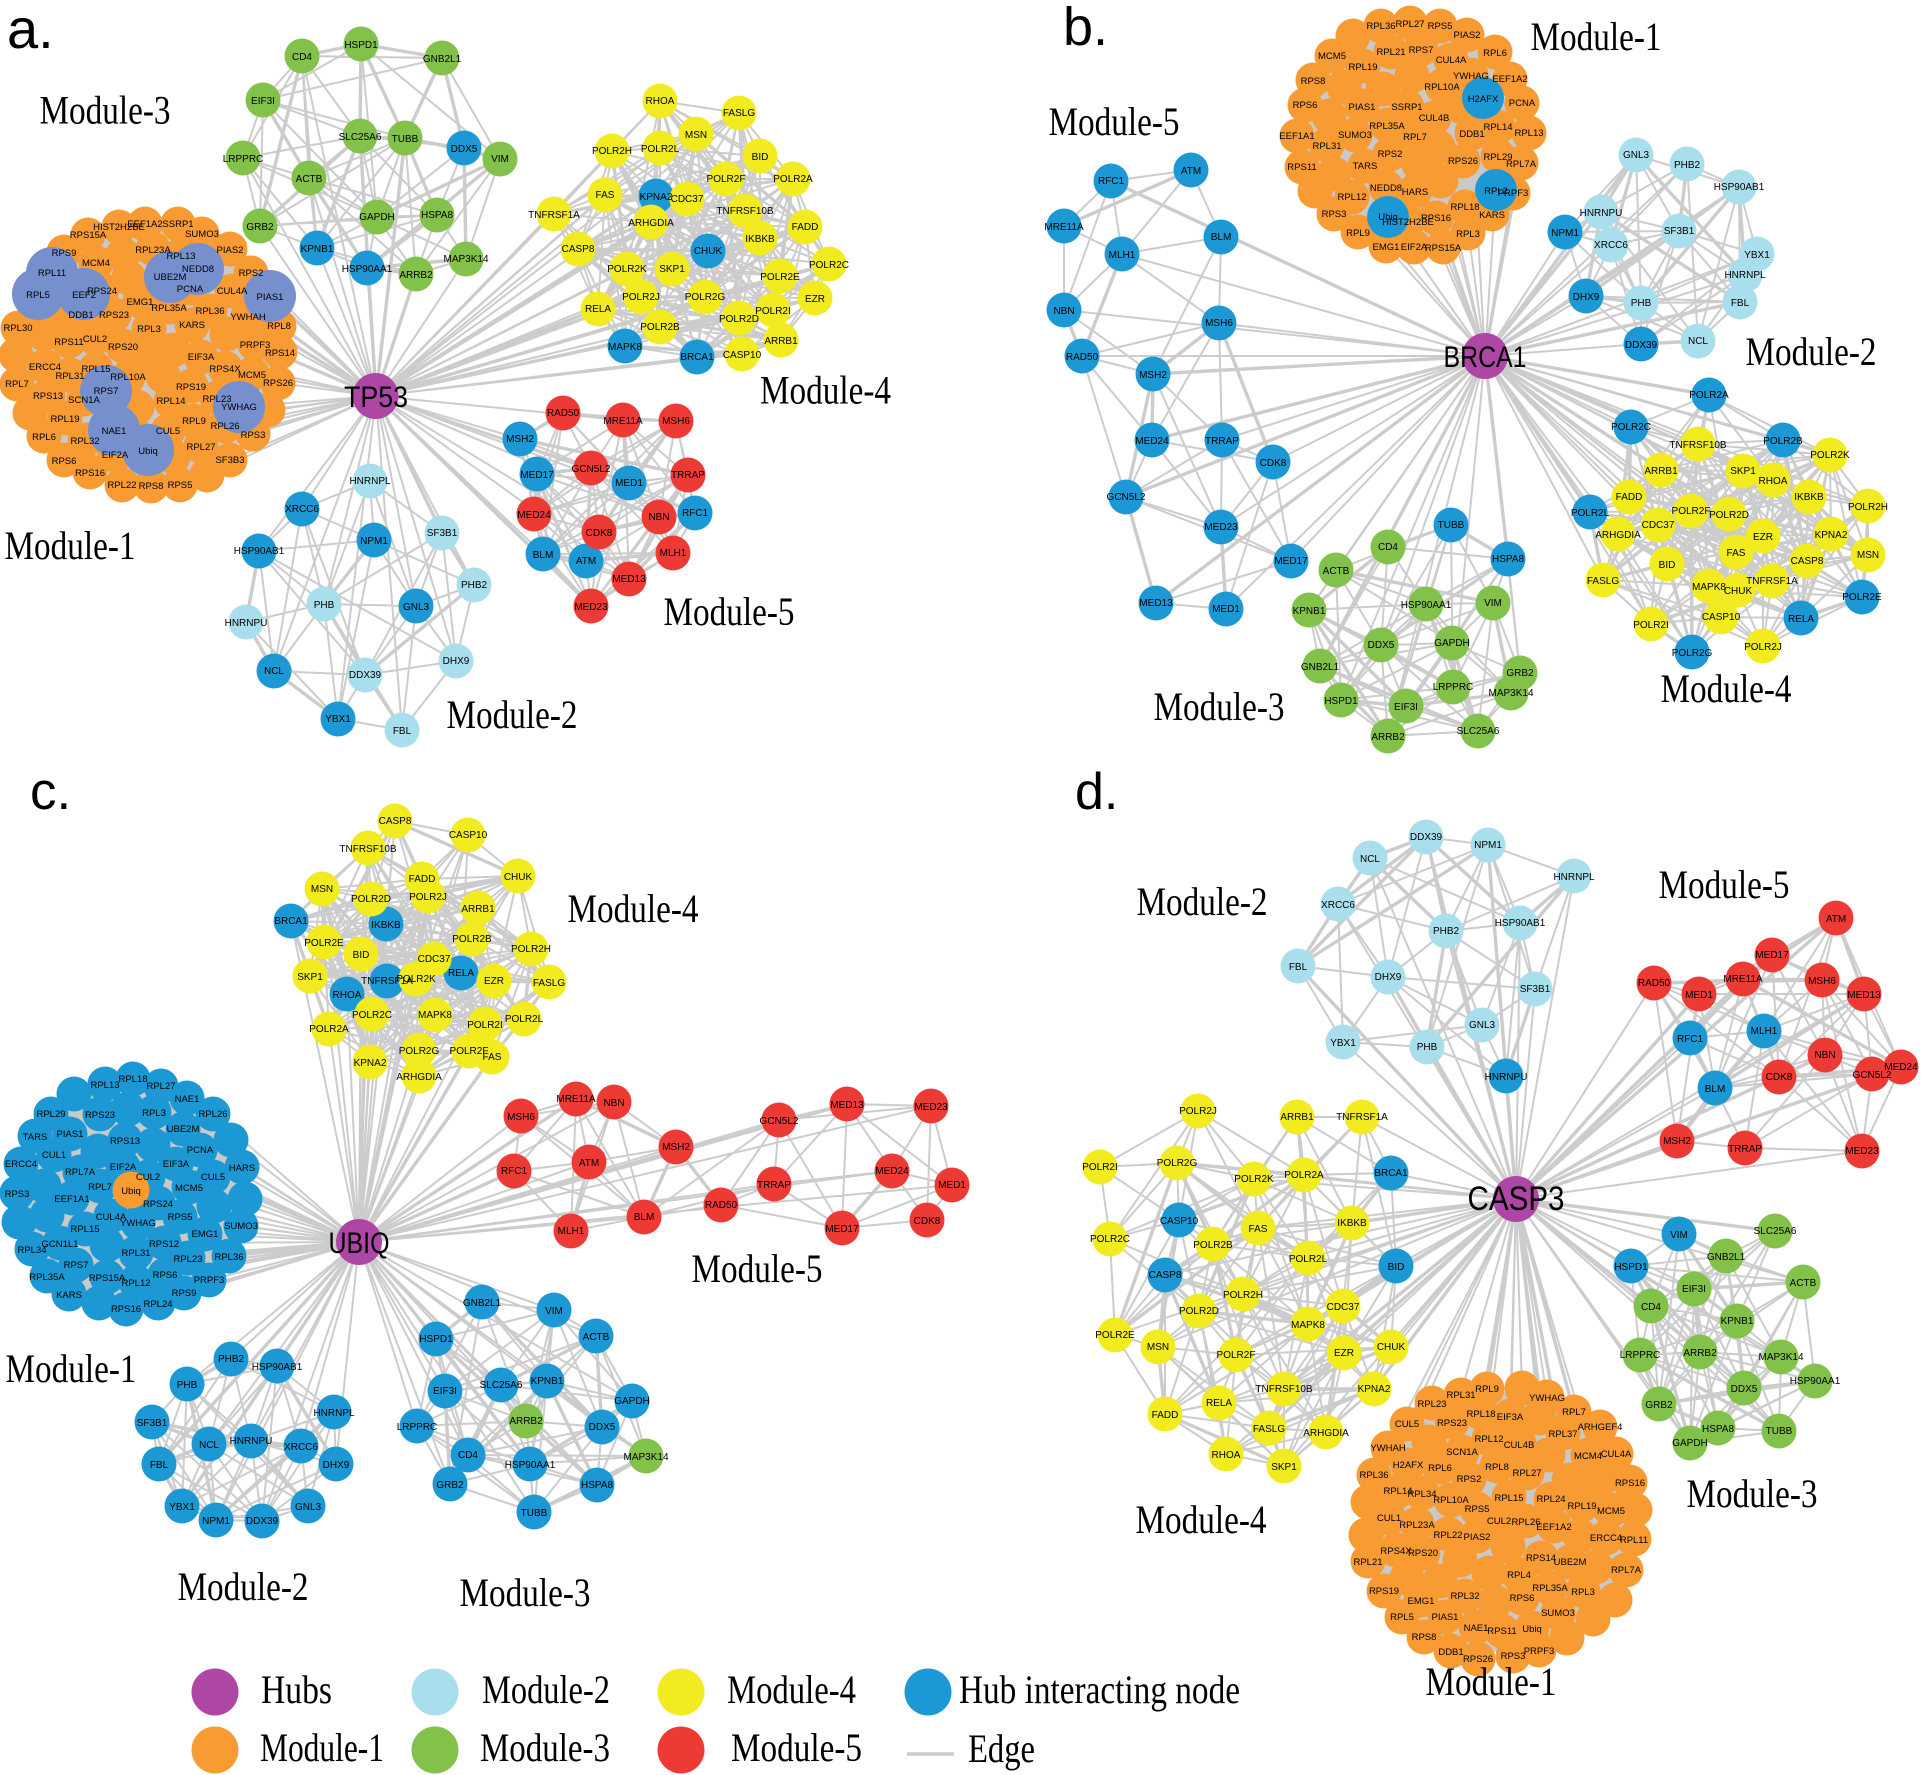 Image resolution: width=1923 pixels, height=1775 pixels. What do you see at coordinates (1126, 497) in the screenshot?
I see `svg-text: GCN5L2` at bounding box center [1126, 497].